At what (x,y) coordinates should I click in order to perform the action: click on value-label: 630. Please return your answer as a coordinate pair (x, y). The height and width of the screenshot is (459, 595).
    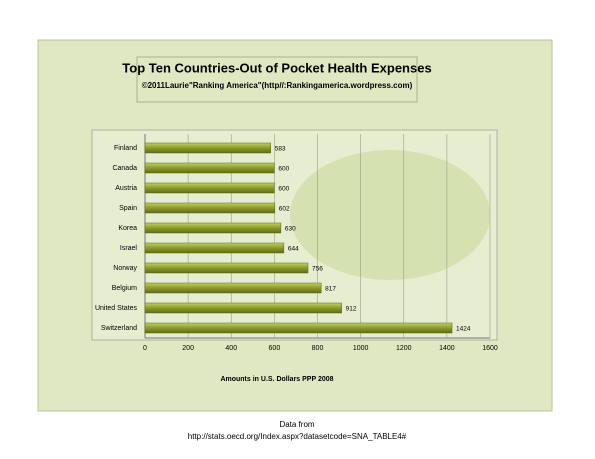
    Looking at the image, I should click on (290, 229).